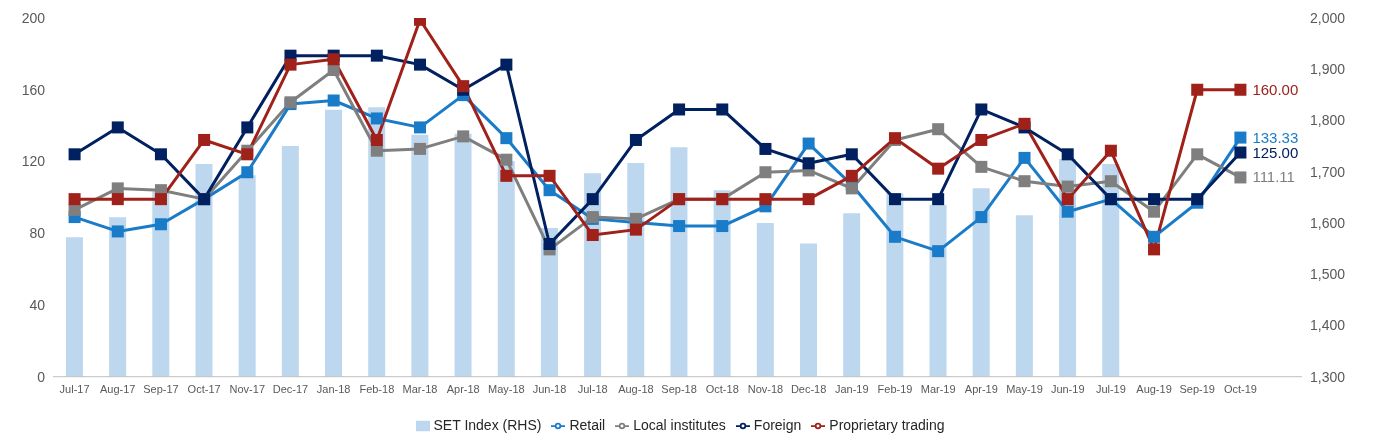  Describe the element at coordinates (679, 424) in the screenshot. I see `legend-label: Local institutes` at that location.